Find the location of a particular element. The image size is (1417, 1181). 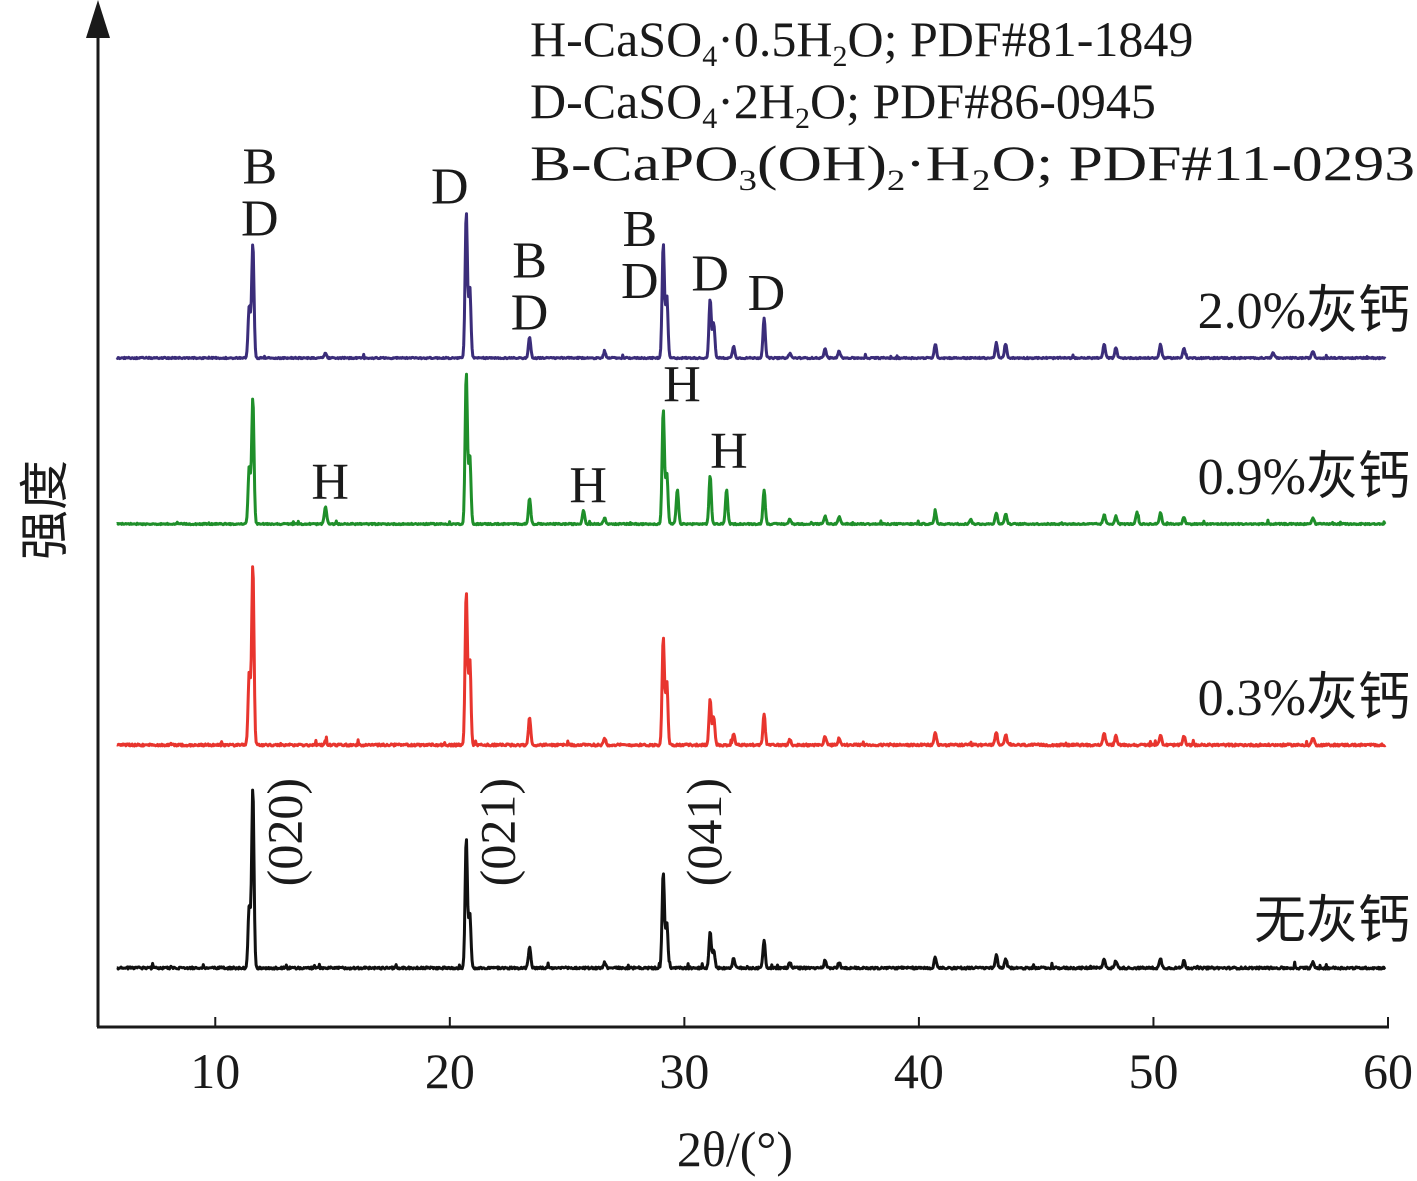

legend-line-h: H-CaSO4·0.5H2O; PDF#81-1849 is located at coordinates (861, 42).